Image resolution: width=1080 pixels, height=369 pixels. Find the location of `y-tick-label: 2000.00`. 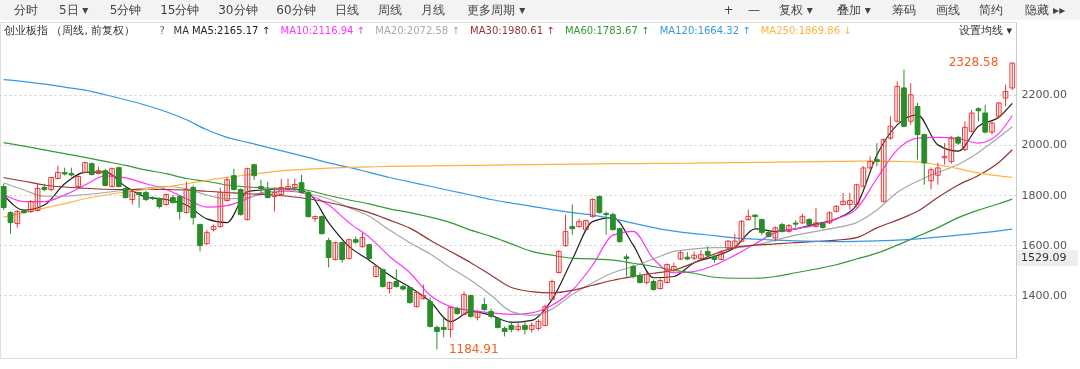

y-tick-label: 2000.00 is located at coordinates (1044, 145).